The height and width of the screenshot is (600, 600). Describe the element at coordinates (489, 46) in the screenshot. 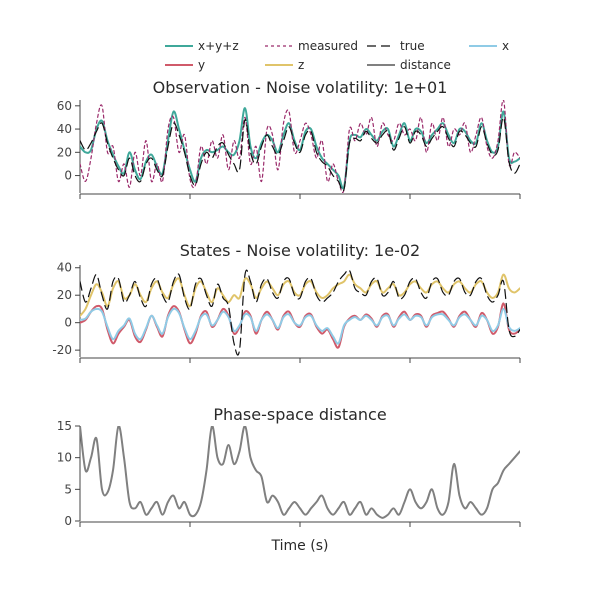

I see `legend-item: x` at that location.